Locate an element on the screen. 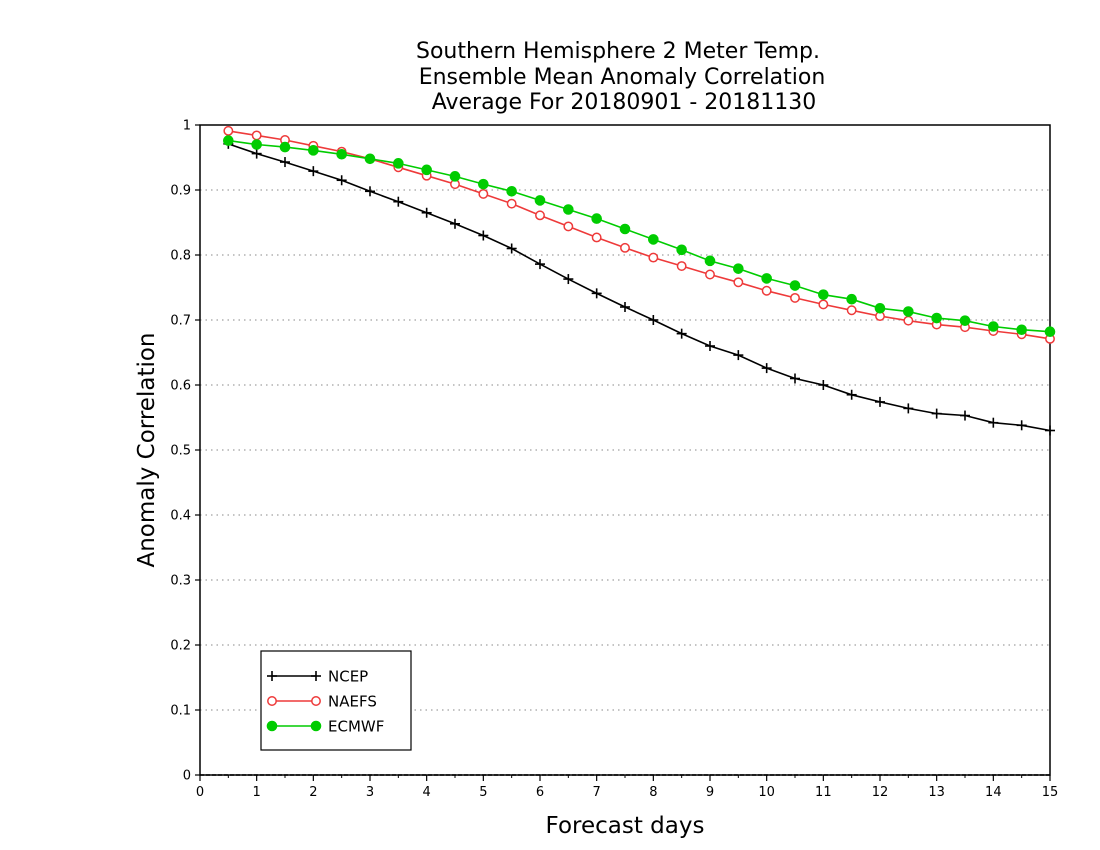  chart-title-line-2: Ensemble Mean Anomaly Correlation is located at coordinates (622, 77).